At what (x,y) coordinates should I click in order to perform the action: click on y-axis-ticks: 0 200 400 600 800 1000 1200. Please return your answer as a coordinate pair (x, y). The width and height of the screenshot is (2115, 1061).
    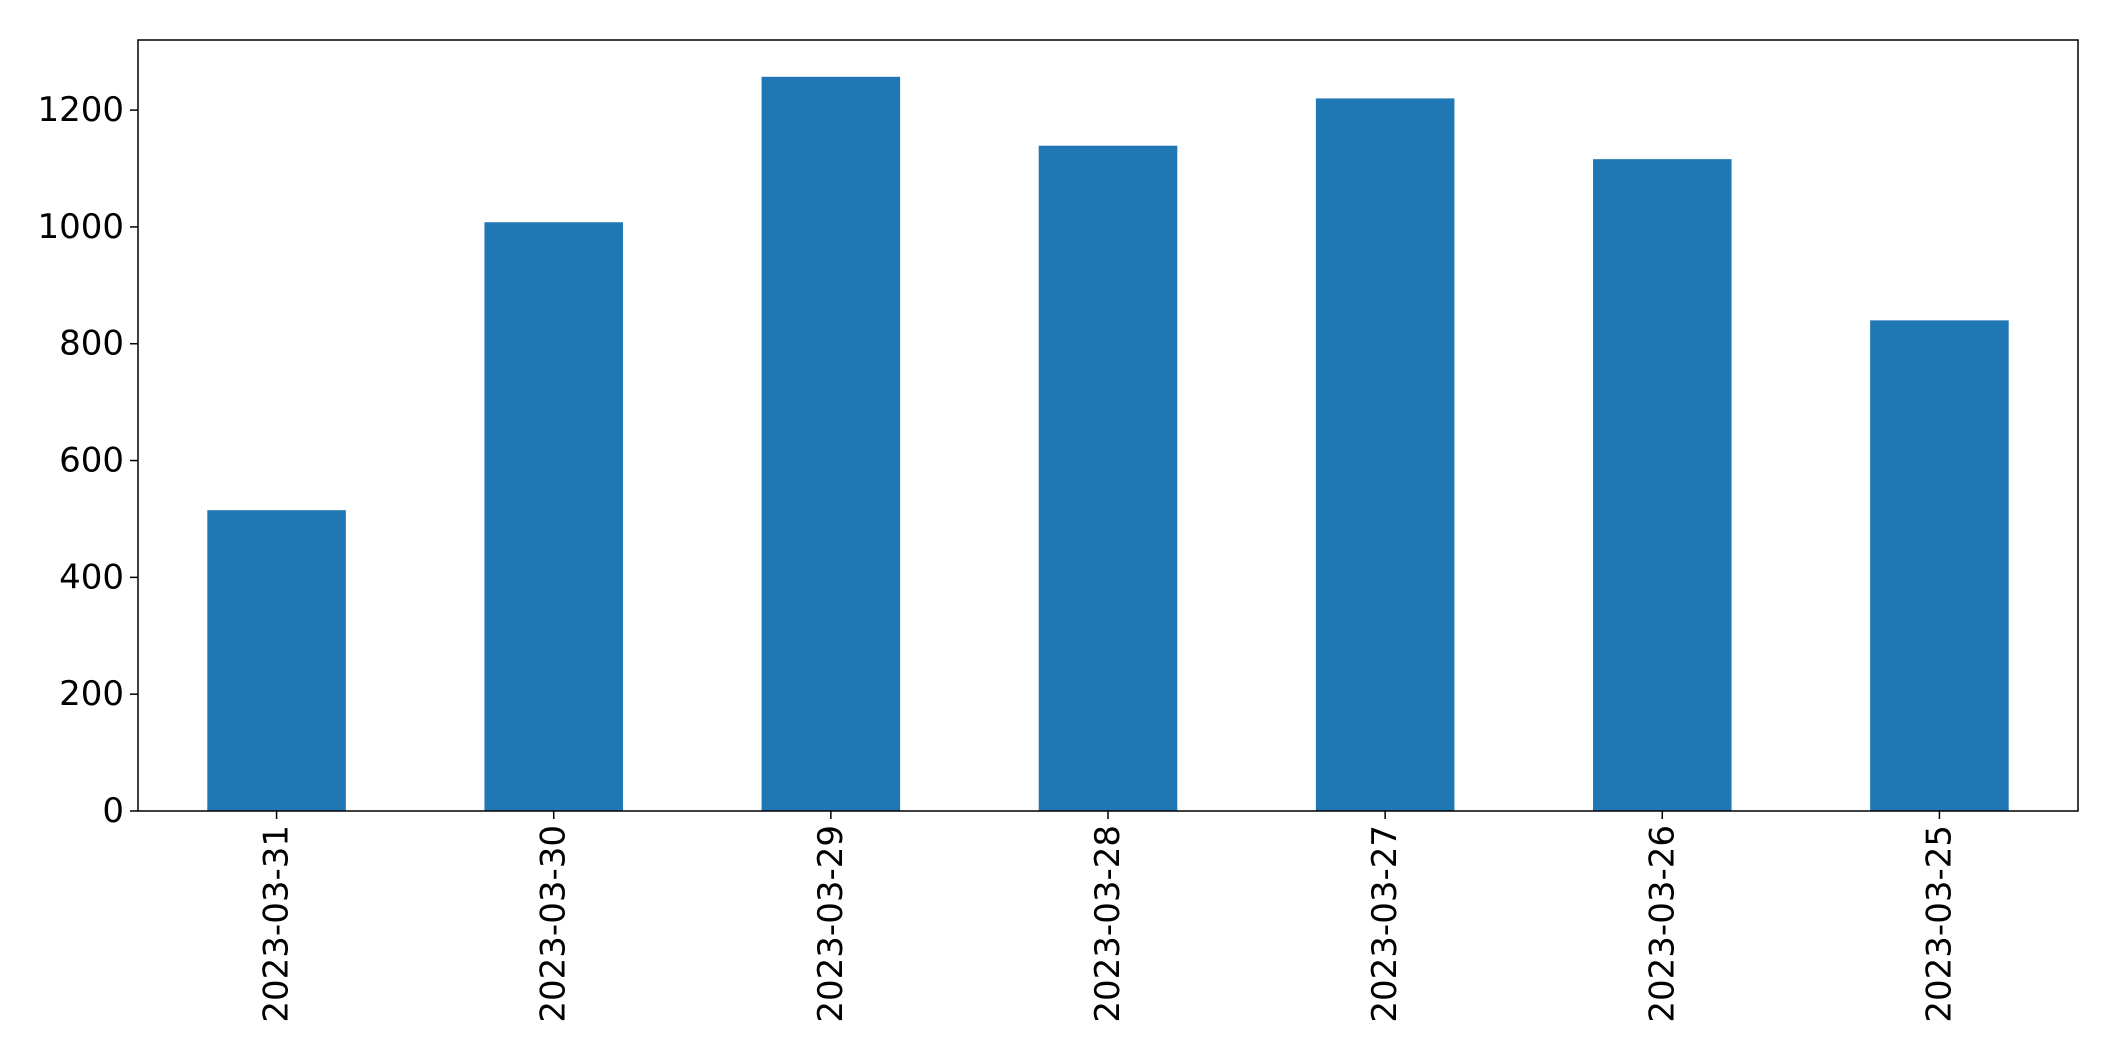
    Looking at the image, I should click on (87, 460).